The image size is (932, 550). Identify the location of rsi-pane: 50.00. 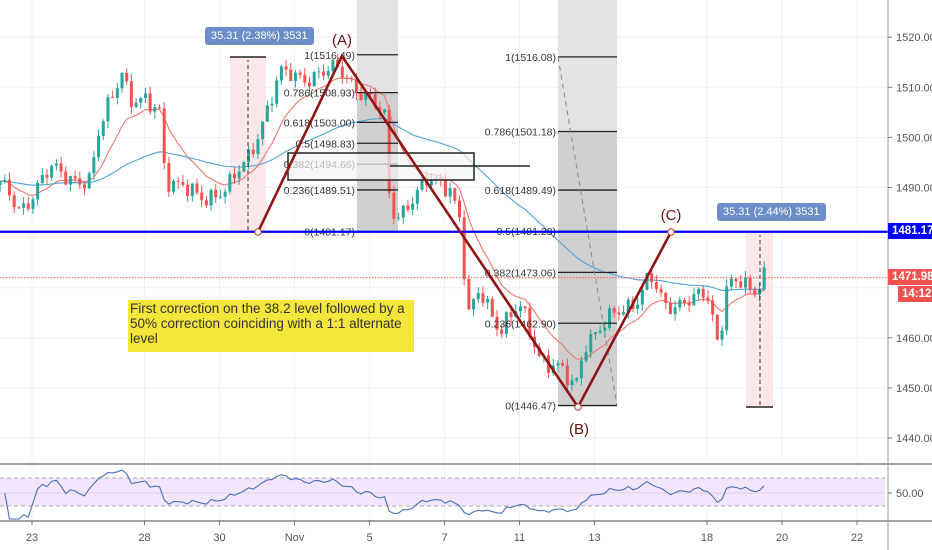
(462, 494).